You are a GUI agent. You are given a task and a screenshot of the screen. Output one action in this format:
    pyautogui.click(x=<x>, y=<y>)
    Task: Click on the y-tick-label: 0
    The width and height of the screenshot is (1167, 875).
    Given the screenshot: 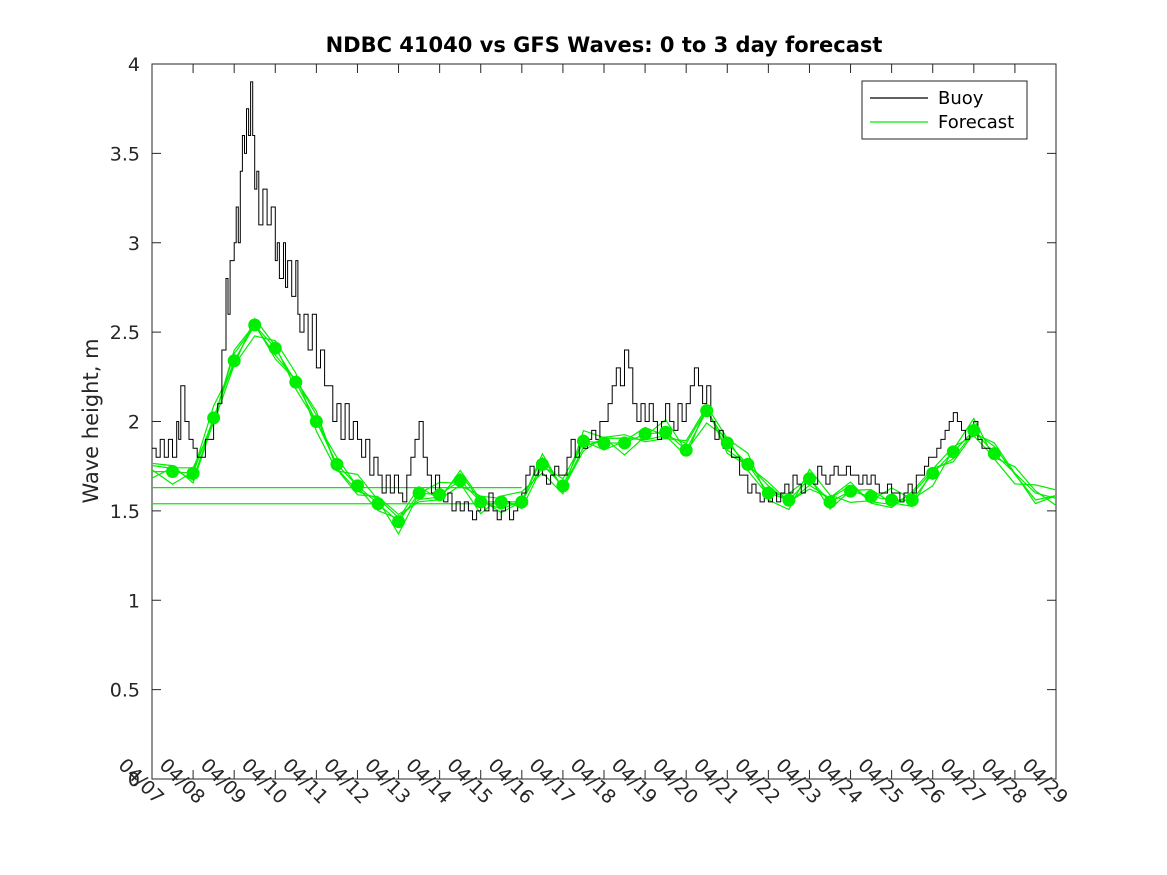 What is the action you would take?
    pyautogui.click(x=134, y=780)
    